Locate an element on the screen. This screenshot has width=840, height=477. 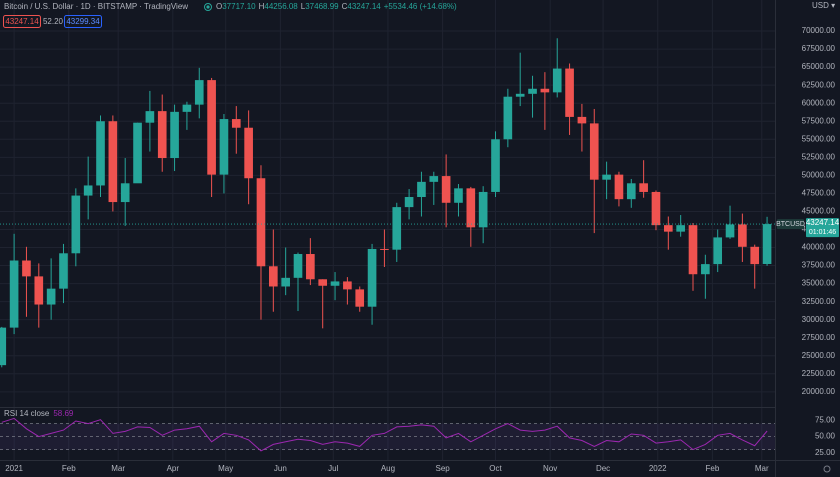
y-tick-label: 30000.00 is located at coordinates (819, 319).